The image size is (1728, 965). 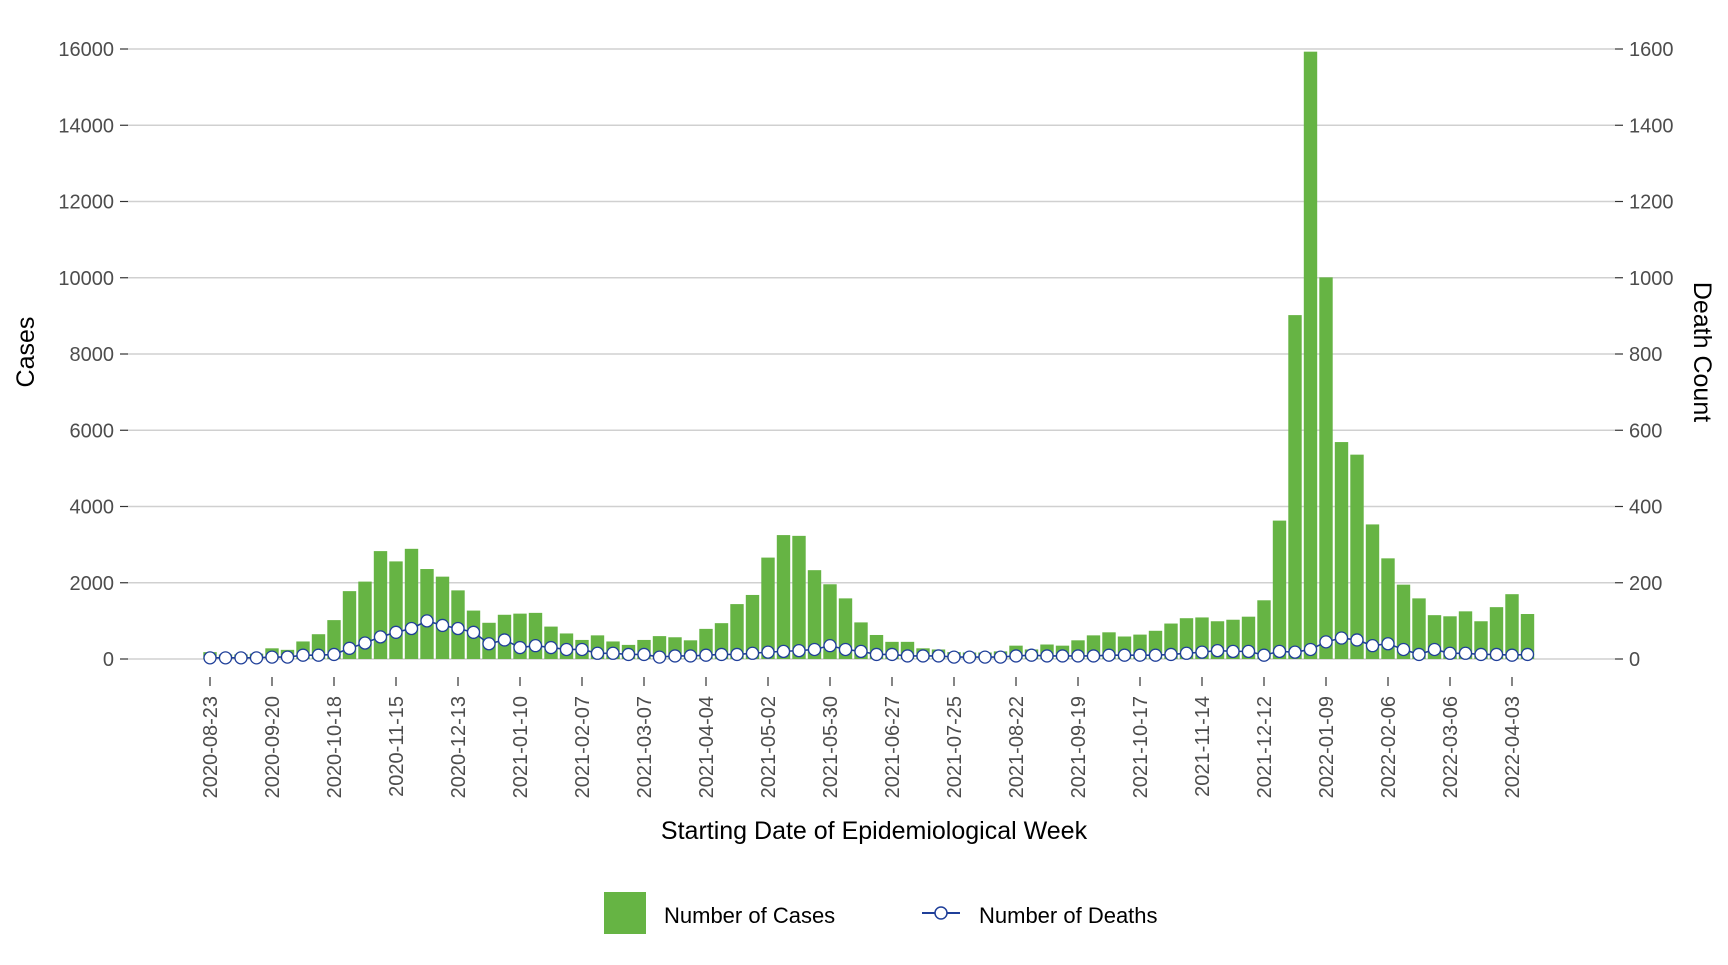 What do you see at coordinates (1651, 279) in the screenshot?
I see `right-axis-tick-label: 1000` at bounding box center [1651, 279].